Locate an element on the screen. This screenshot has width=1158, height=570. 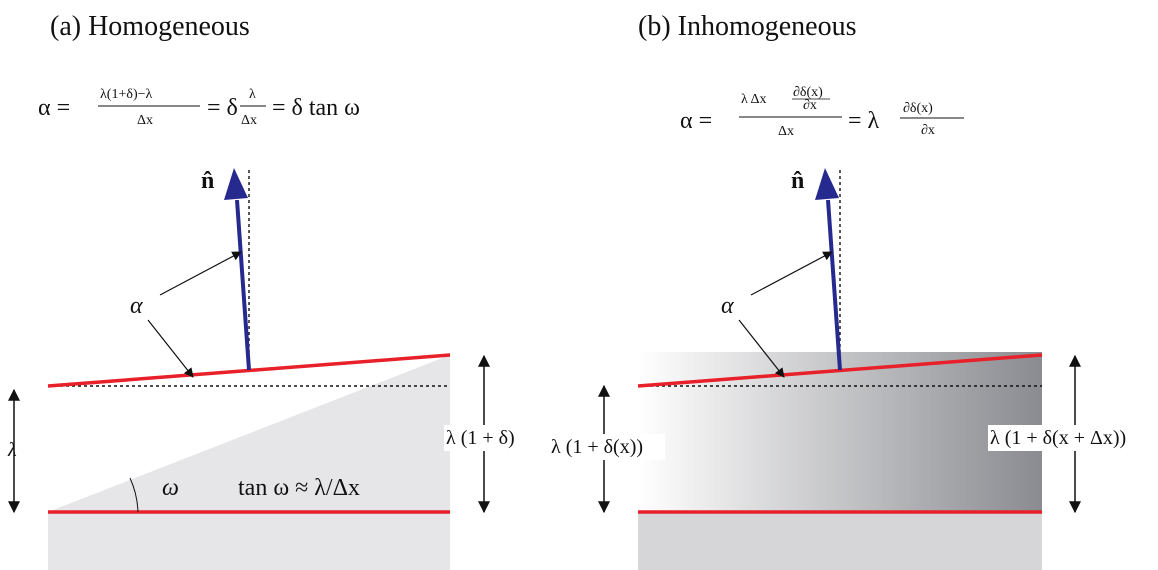
panel-a-alpha-label: α is located at coordinates (136, 306).